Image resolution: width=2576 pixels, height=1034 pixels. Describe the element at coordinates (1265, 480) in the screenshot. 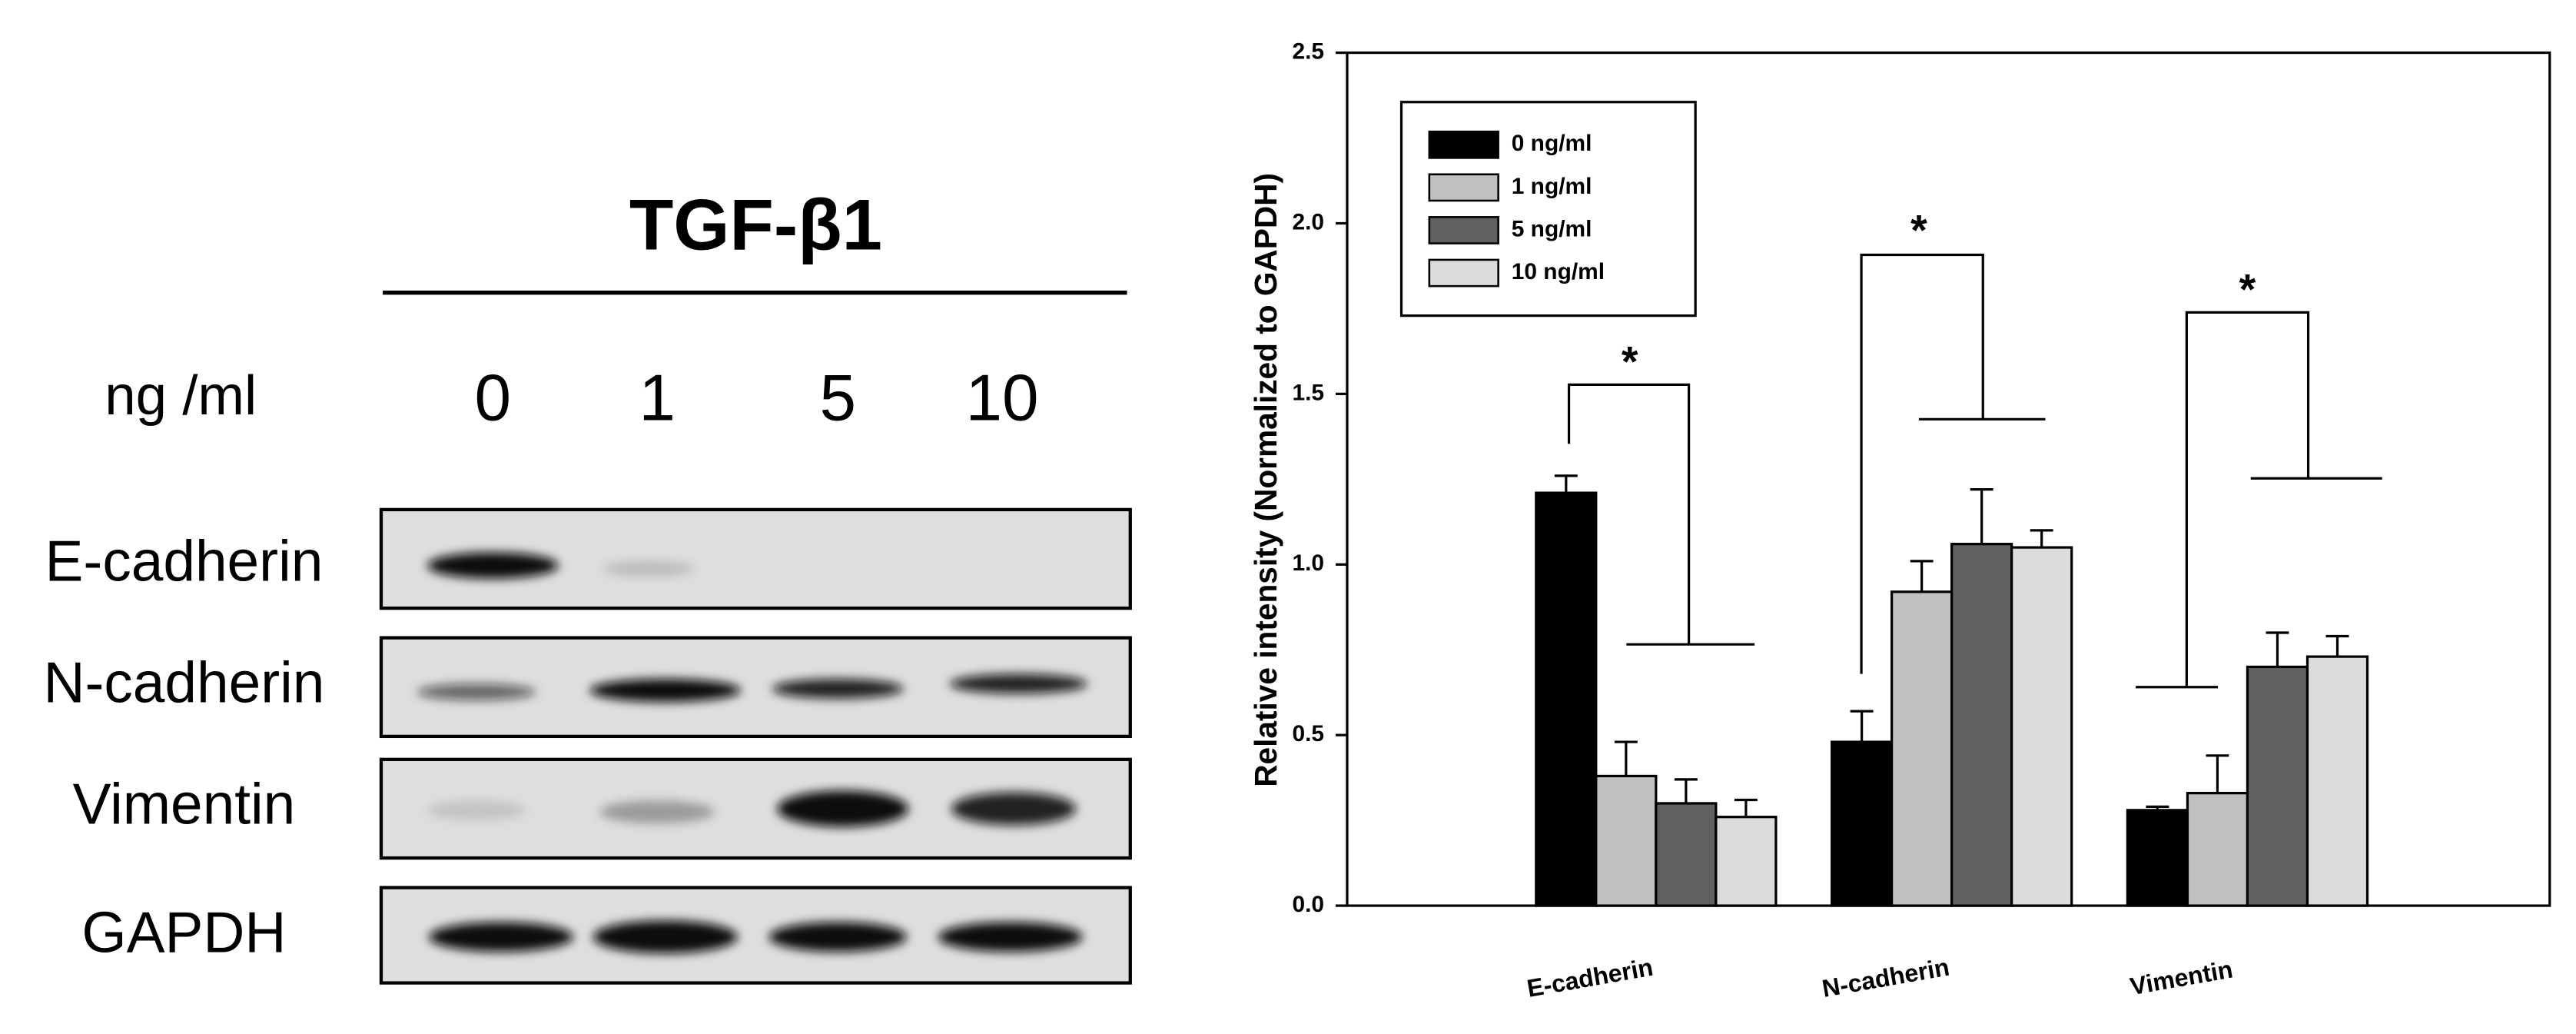

I see `y-axis-title: Relative intensity (Normalized to GAPDH)` at that location.